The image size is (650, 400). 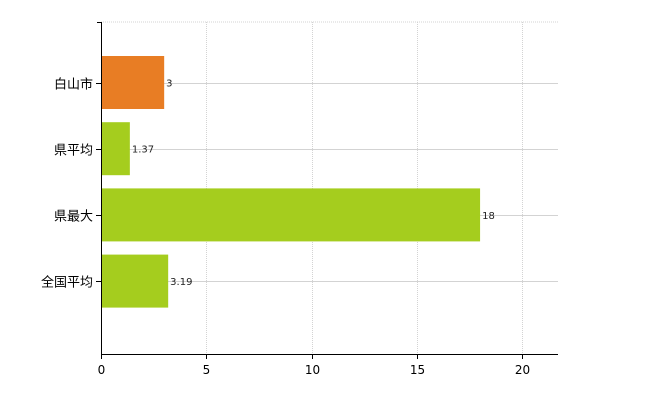 What do you see at coordinates (312, 370) in the screenshot?
I see `x-tick-label: 10` at bounding box center [312, 370].